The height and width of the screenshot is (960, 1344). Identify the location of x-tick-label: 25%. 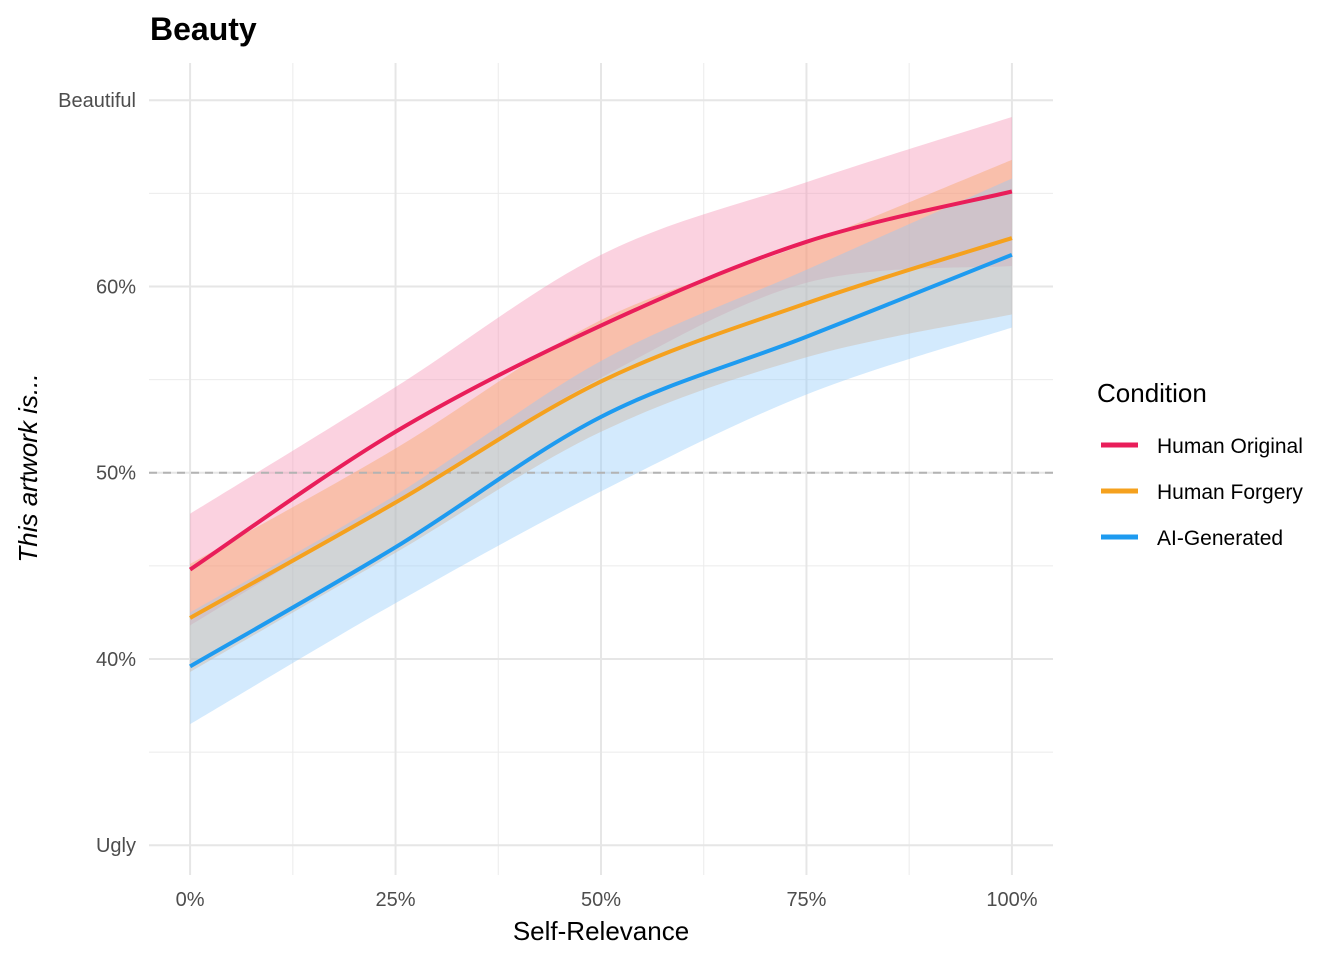
(396, 900).